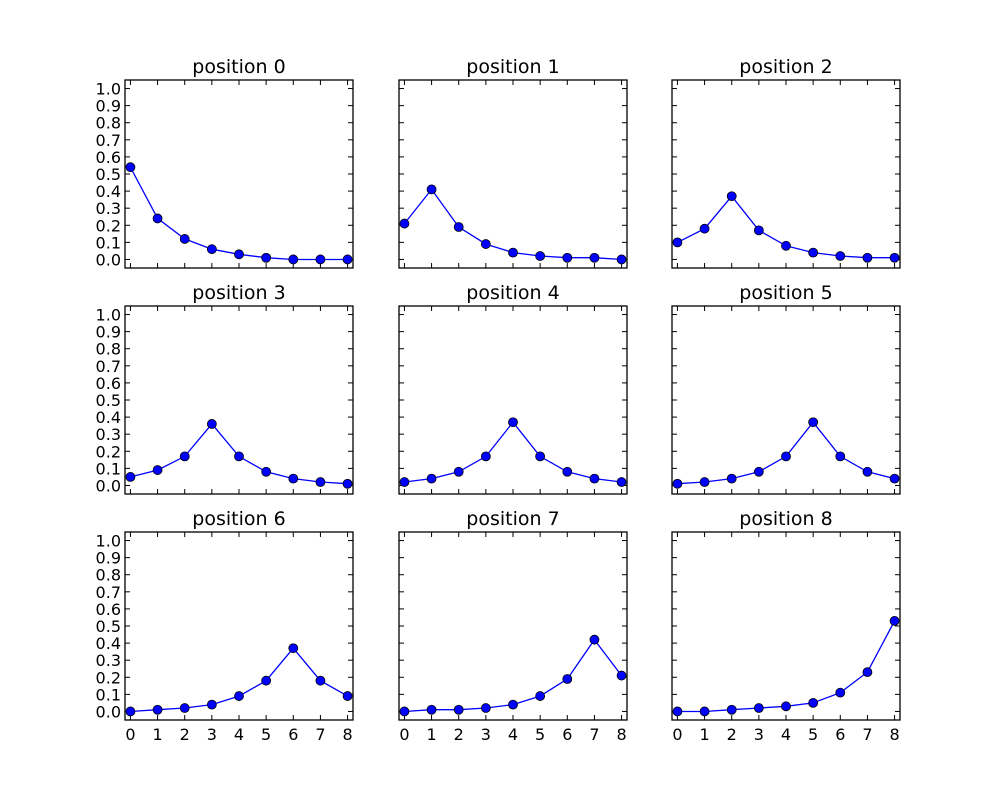  What do you see at coordinates (513, 626) in the screenshot?
I see `subplot-position-7: position 7 0 1 2 3 4 5 6 7 8` at bounding box center [513, 626].